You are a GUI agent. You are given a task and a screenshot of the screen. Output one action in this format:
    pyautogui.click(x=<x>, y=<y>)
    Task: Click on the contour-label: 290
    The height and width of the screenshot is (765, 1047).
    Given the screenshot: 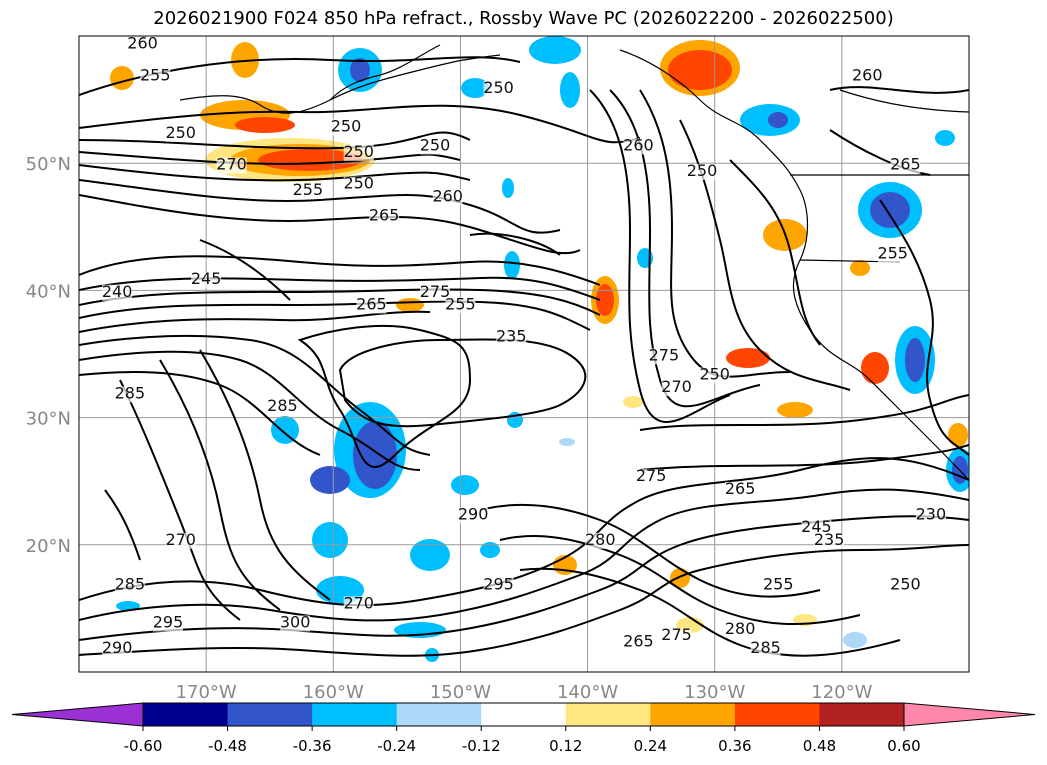 What is the action you would take?
    pyautogui.click(x=117, y=647)
    